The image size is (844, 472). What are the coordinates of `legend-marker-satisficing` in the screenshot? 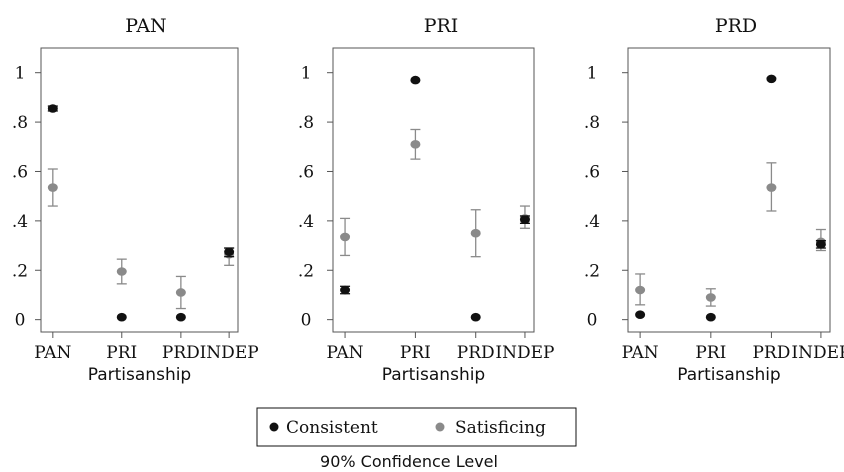 It's located at (440, 427).